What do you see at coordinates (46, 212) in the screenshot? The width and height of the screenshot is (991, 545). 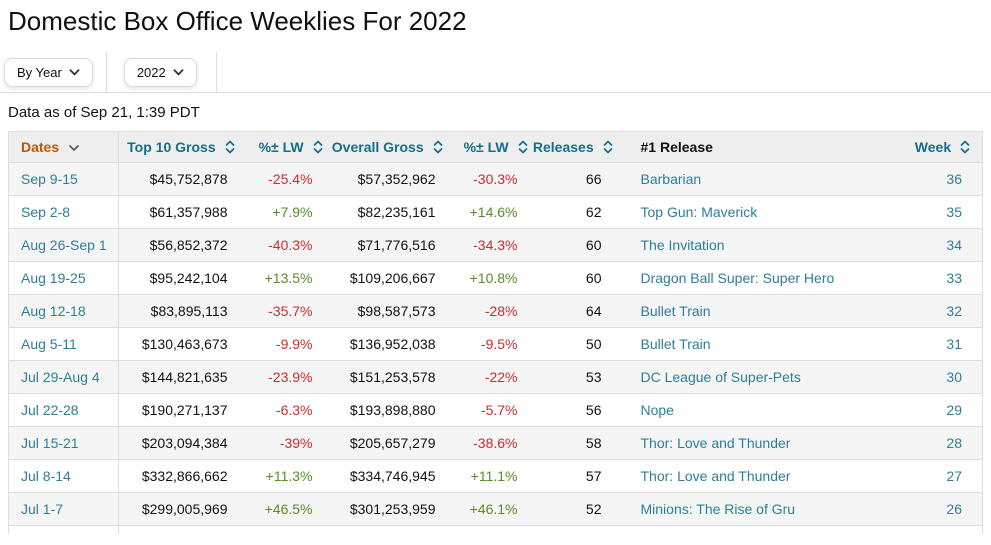 I see `dates-link: Sep 2-8` at bounding box center [46, 212].